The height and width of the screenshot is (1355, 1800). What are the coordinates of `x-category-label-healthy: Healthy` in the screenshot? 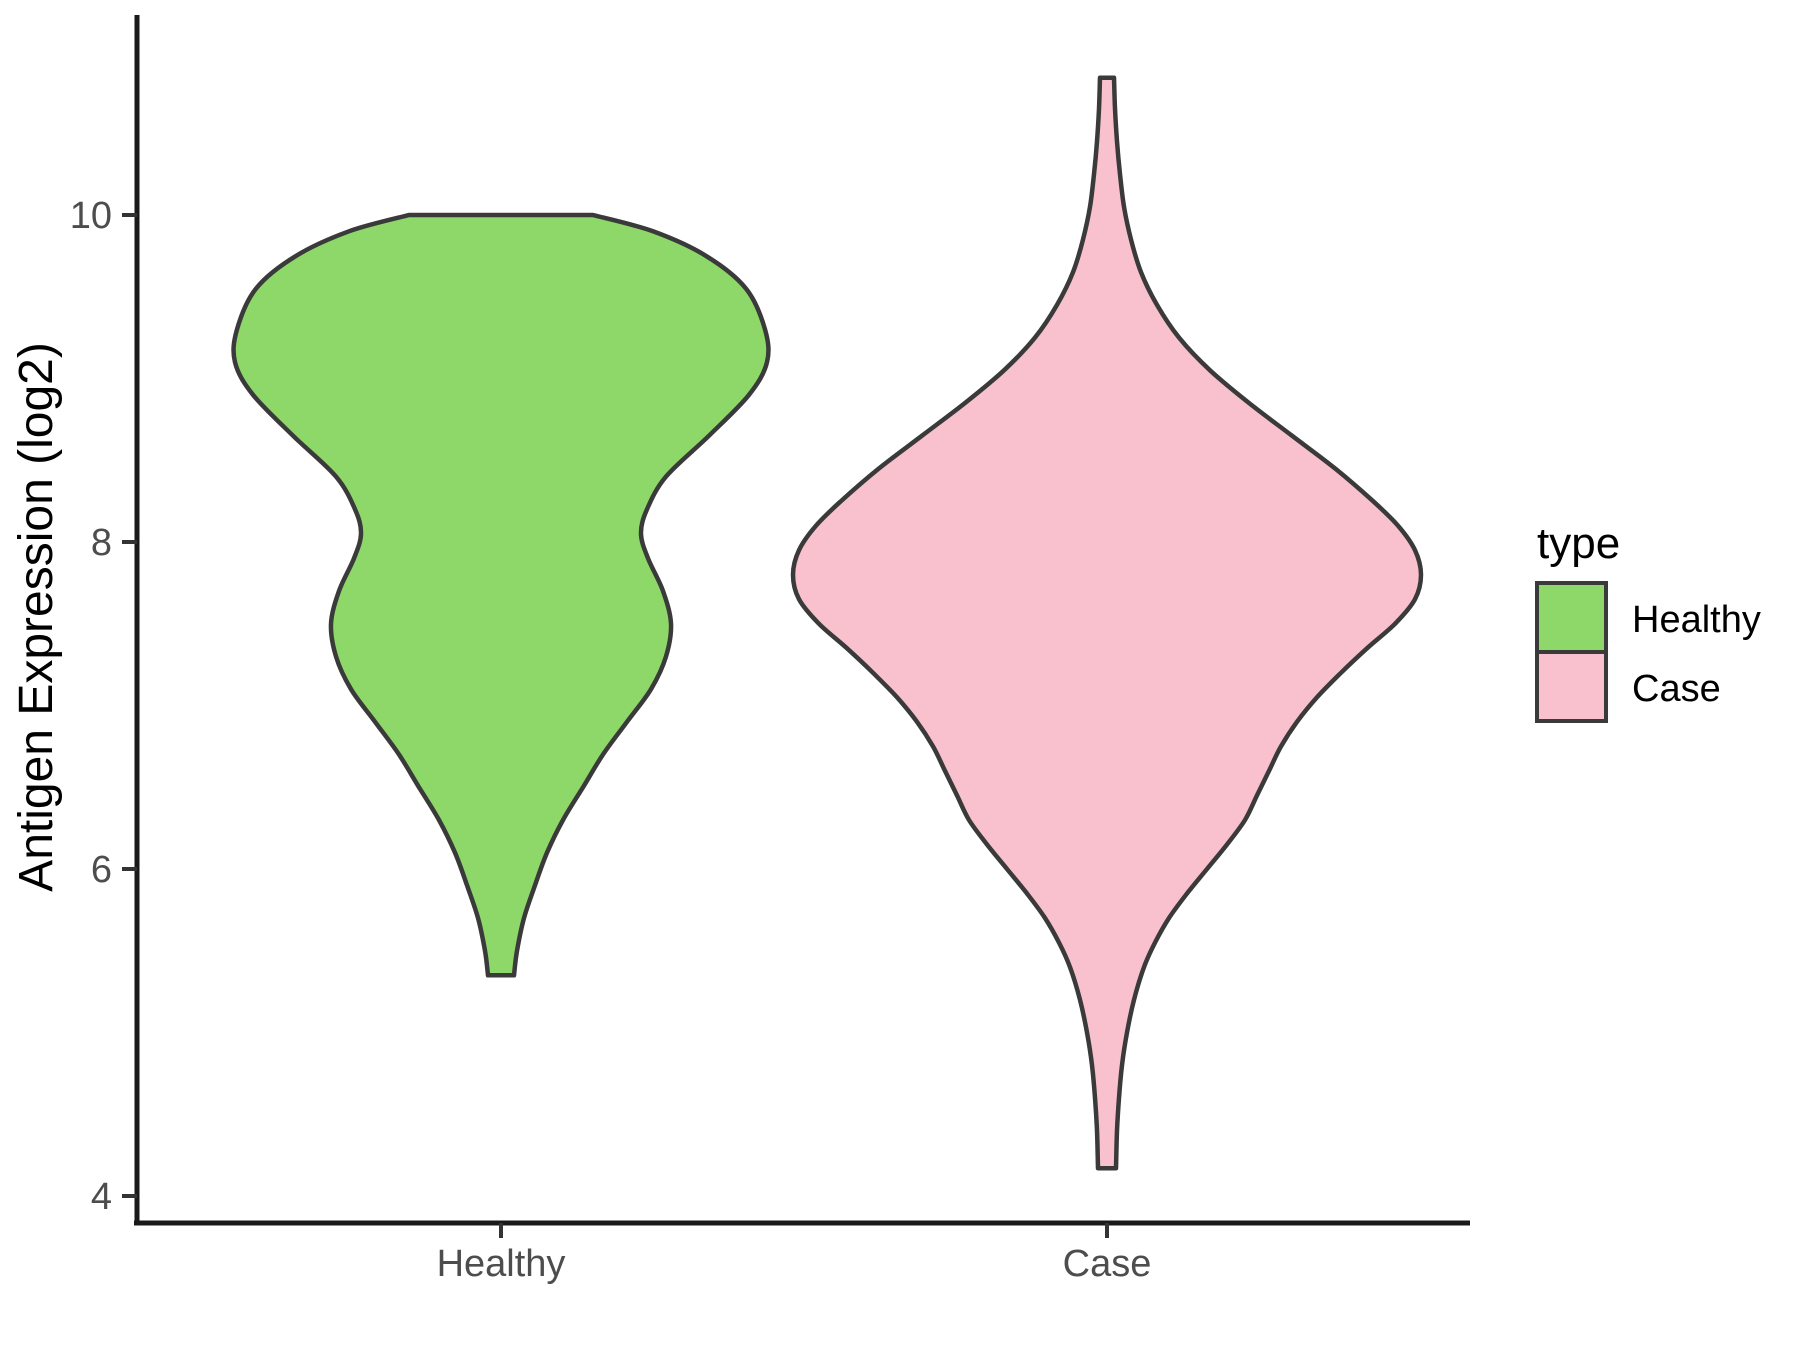 It's located at (501, 1264).